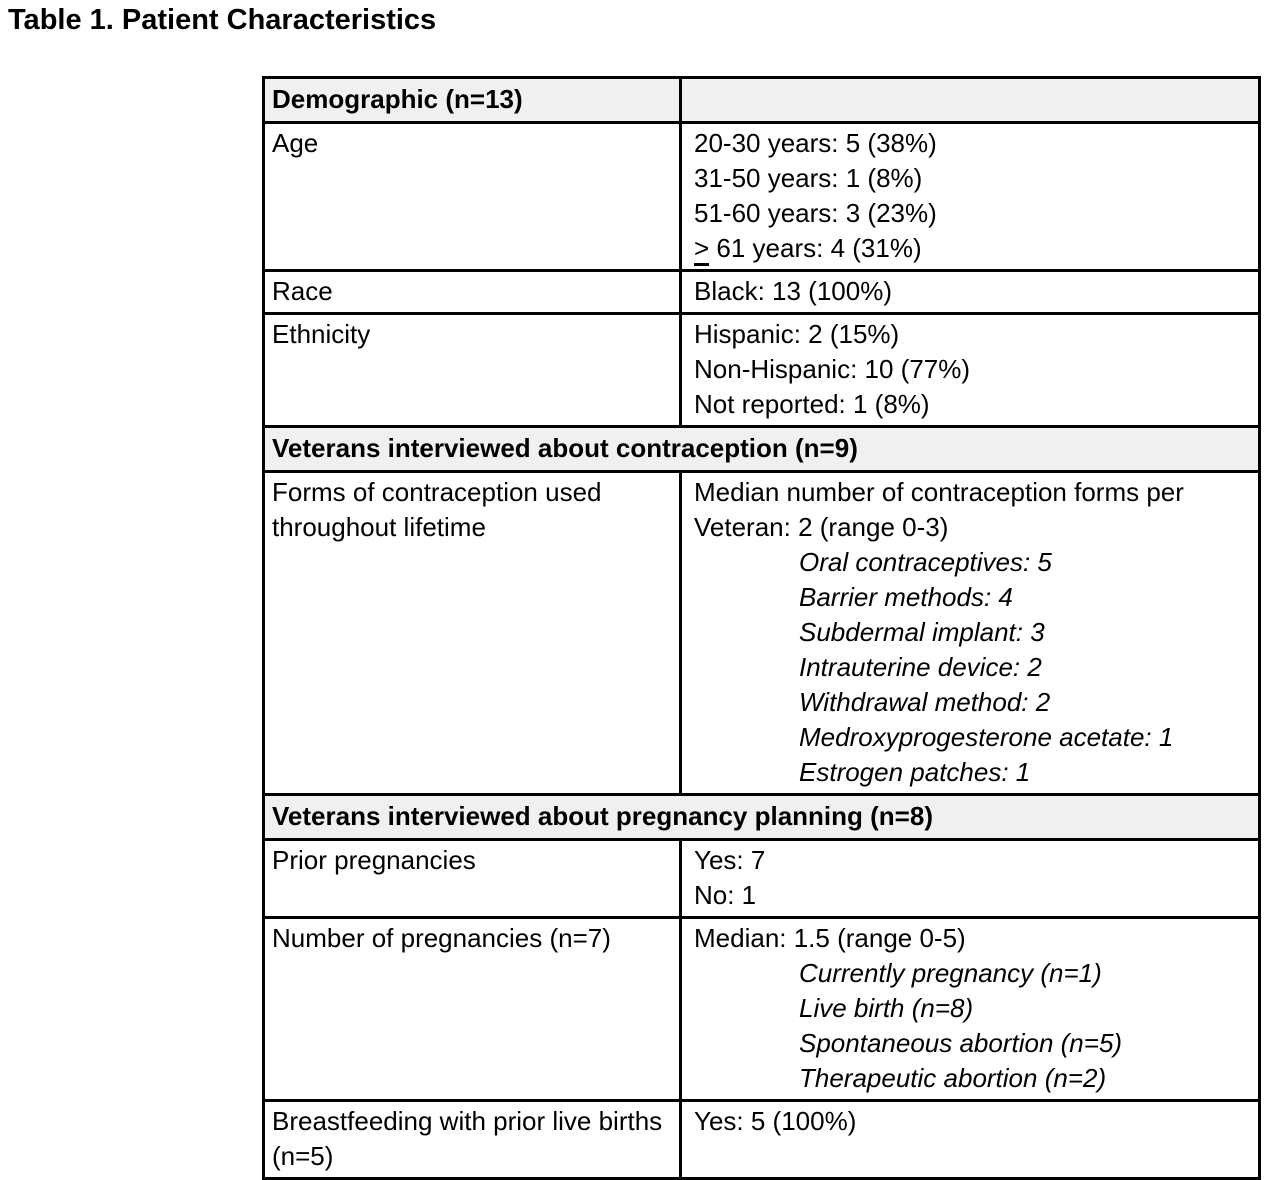 The width and height of the screenshot is (1280, 1180). Describe the element at coordinates (970, 878) in the screenshot. I see `row-value: Yes: 7 No: 1` at that location.